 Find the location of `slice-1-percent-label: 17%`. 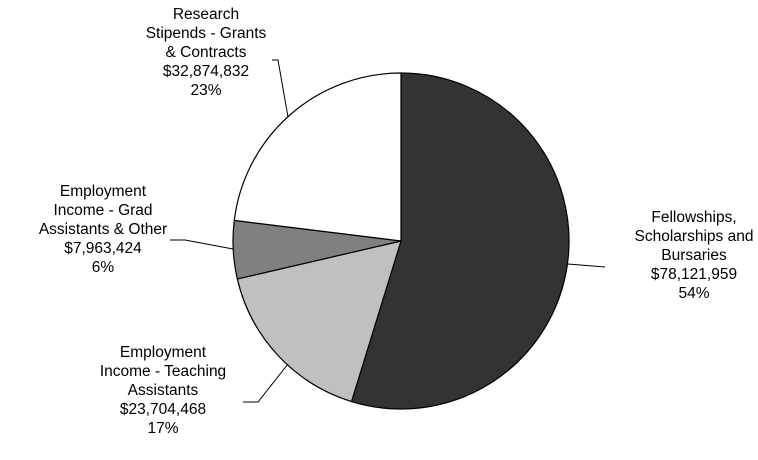

slice-1-percent-label: 17% is located at coordinates (162, 428).